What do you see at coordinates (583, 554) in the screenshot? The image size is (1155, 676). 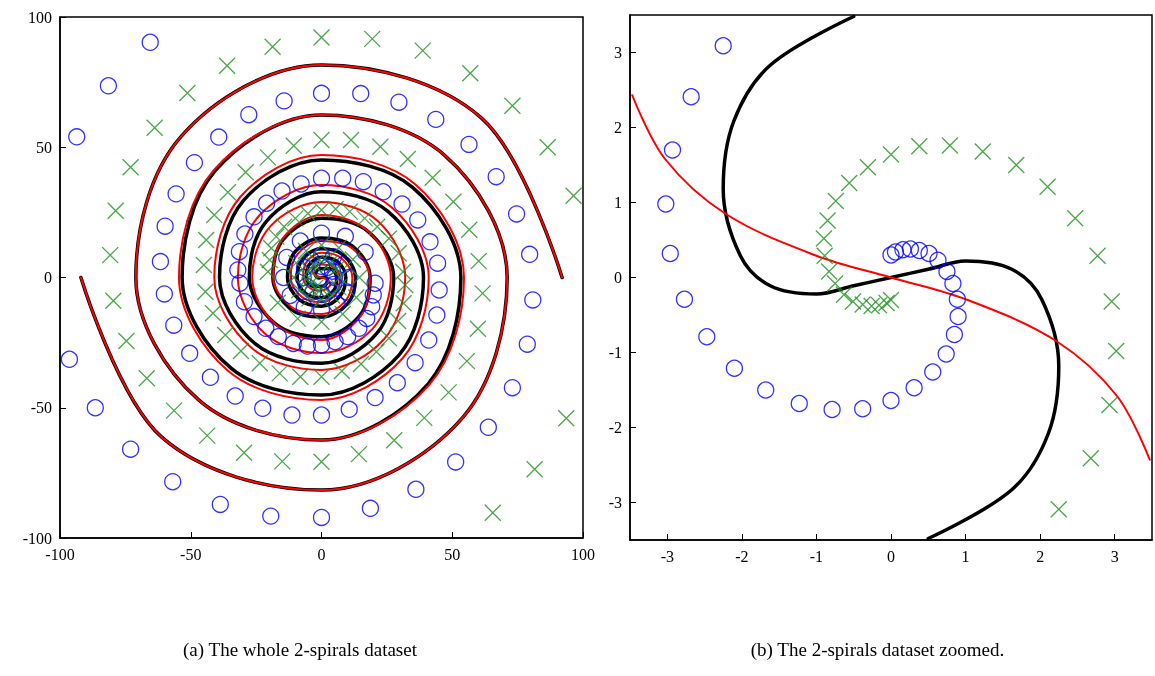 I see `x-tick-label: 100` at bounding box center [583, 554].